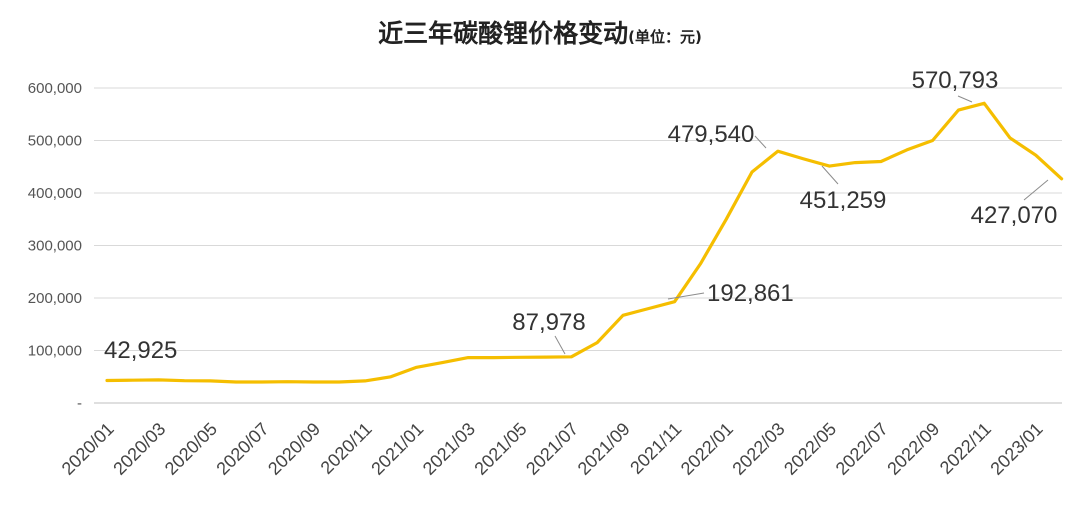 Image resolution: width=1080 pixels, height=511 pixels. I want to click on x-tick-label: 2020/01, so click(88, 449).